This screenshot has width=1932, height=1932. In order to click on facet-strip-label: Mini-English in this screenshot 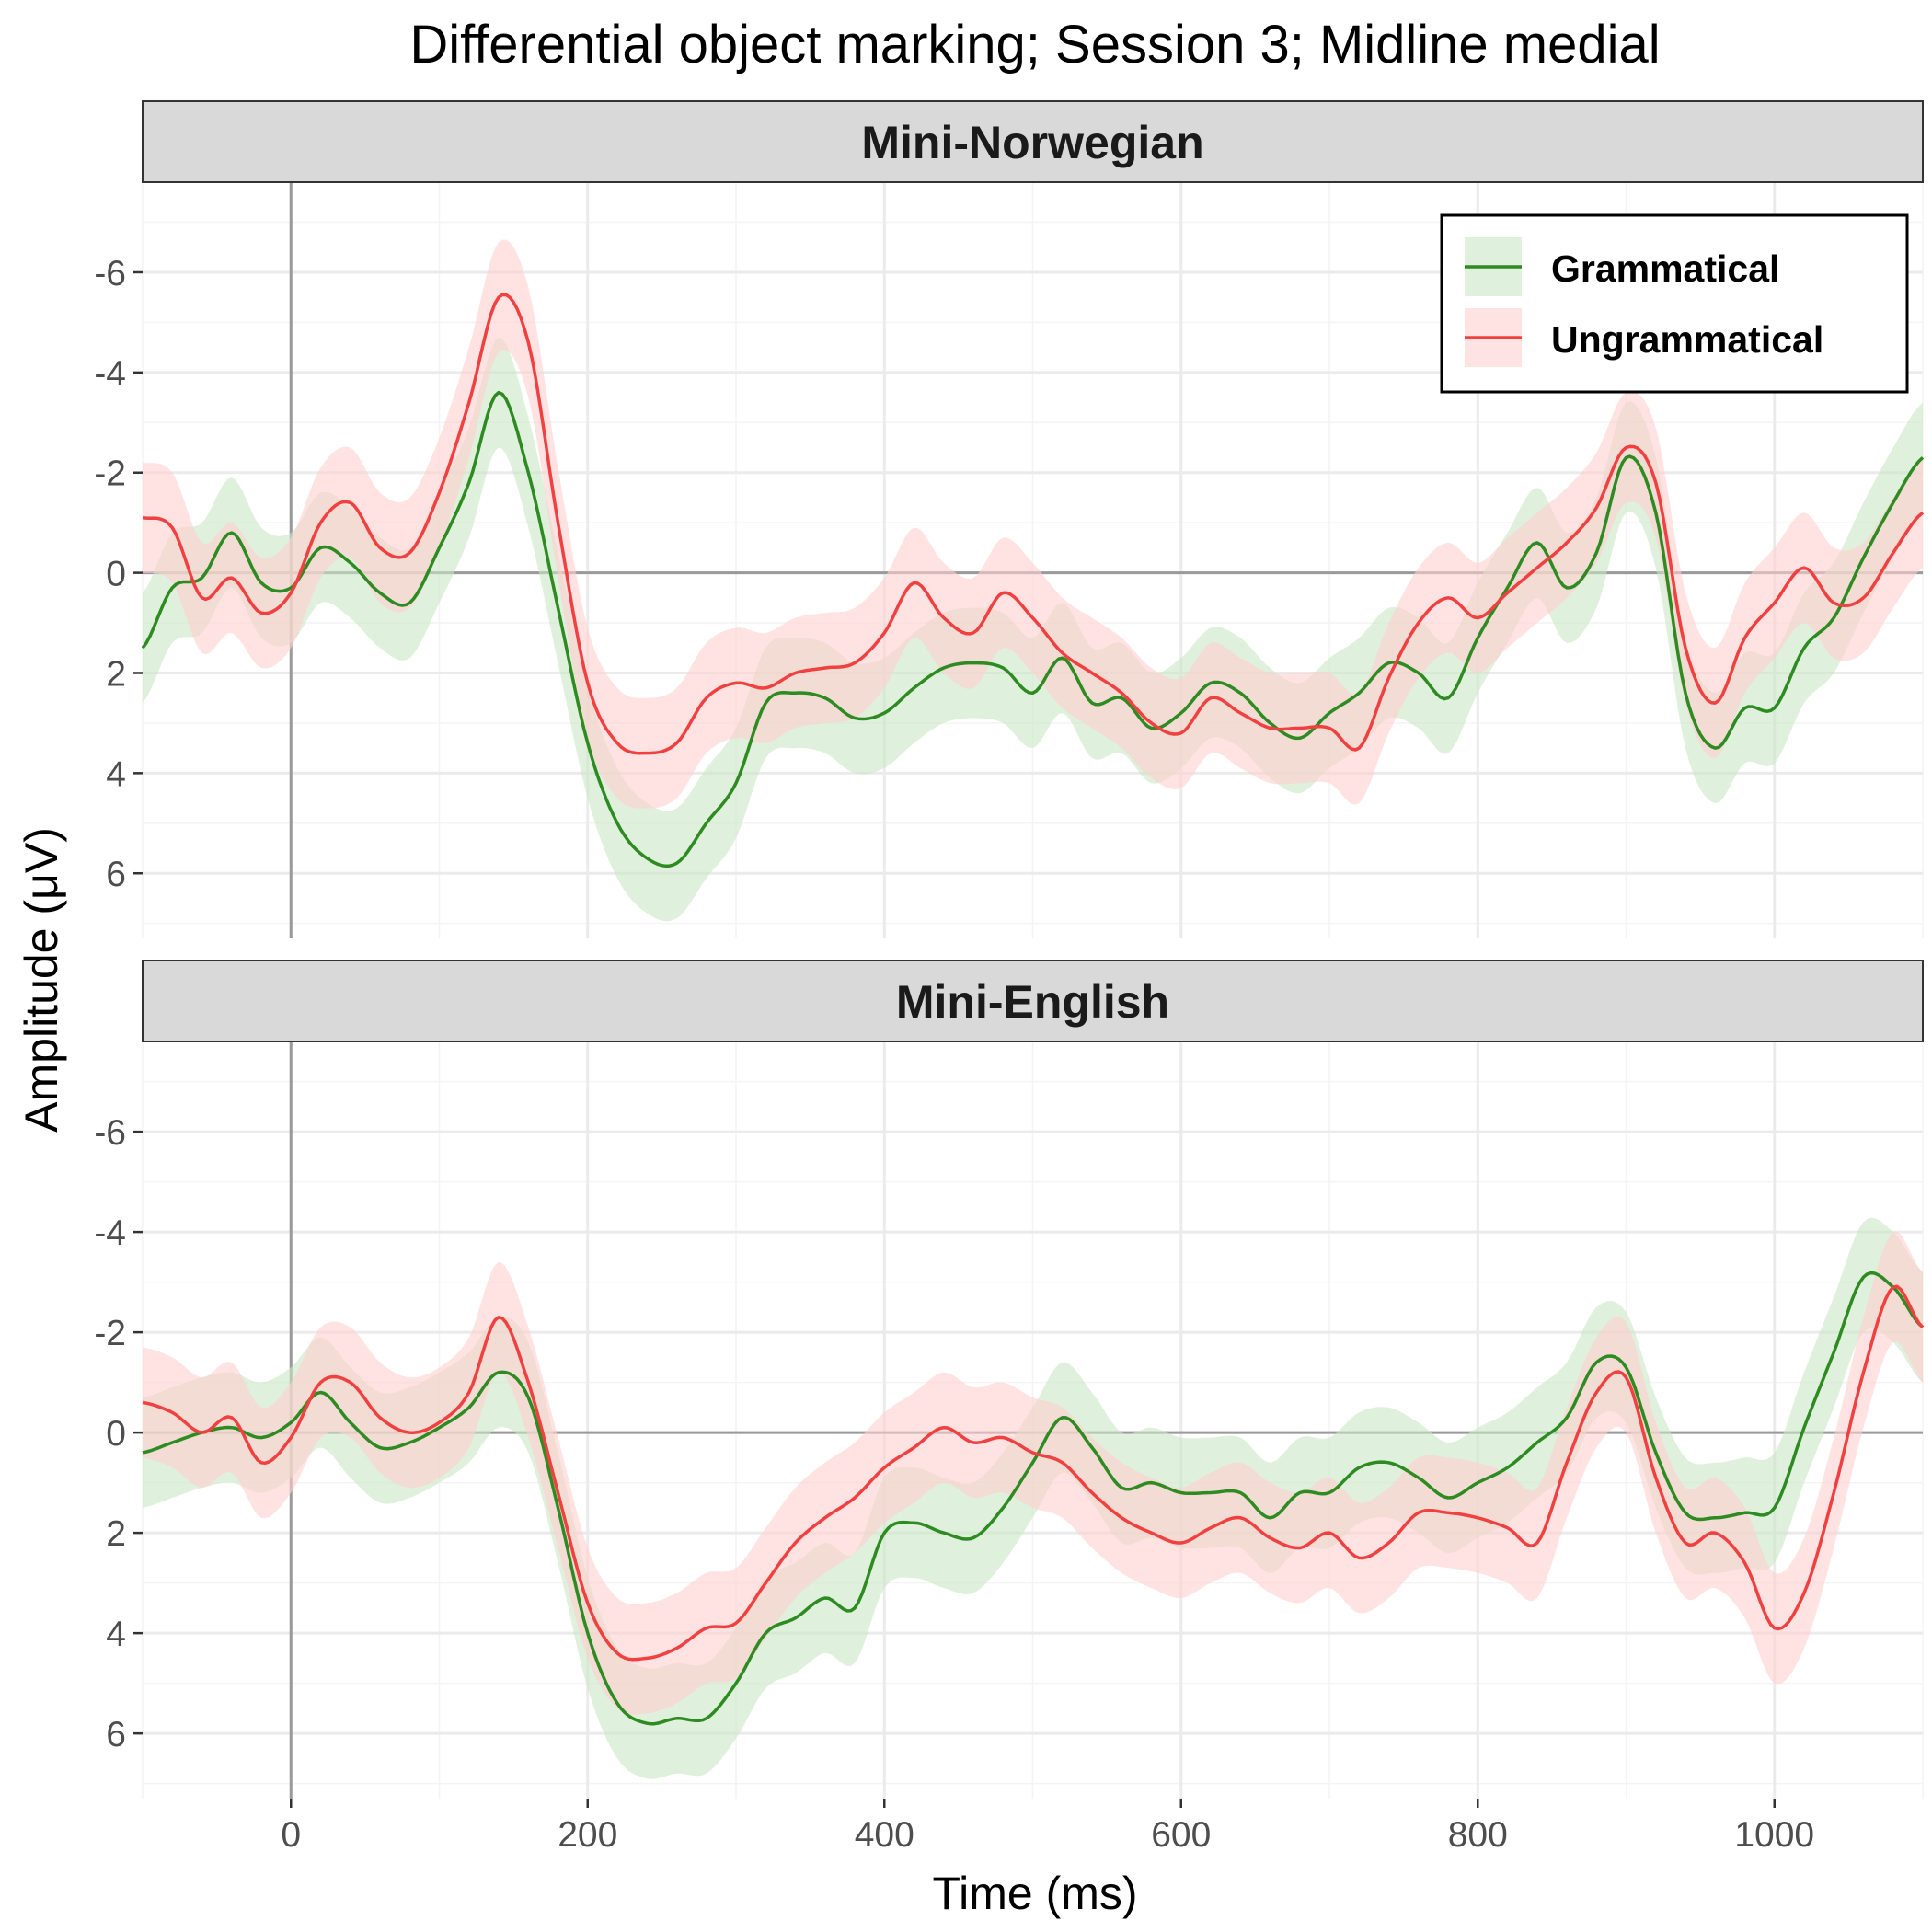, I will do `click(1032, 1002)`.